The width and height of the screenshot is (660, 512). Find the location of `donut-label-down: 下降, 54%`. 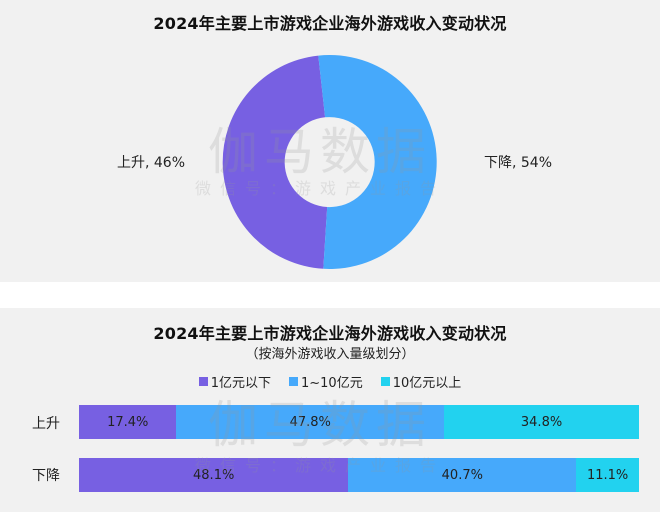

donut-label-down: 下降, 54% is located at coordinates (518, 163).